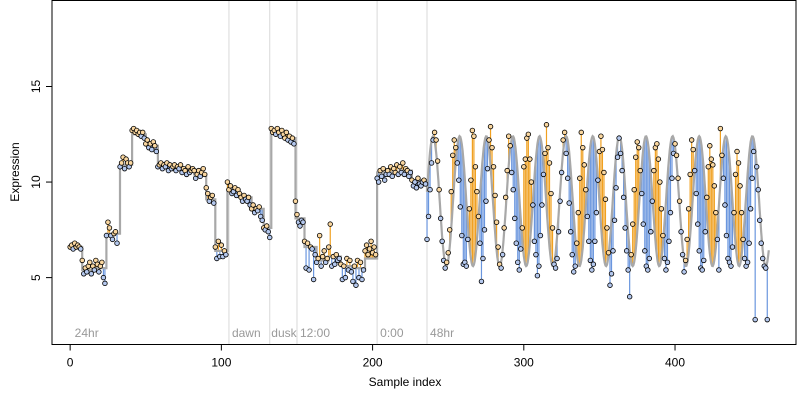  I want to click on y-tick-label: 10, so click(36, 182).